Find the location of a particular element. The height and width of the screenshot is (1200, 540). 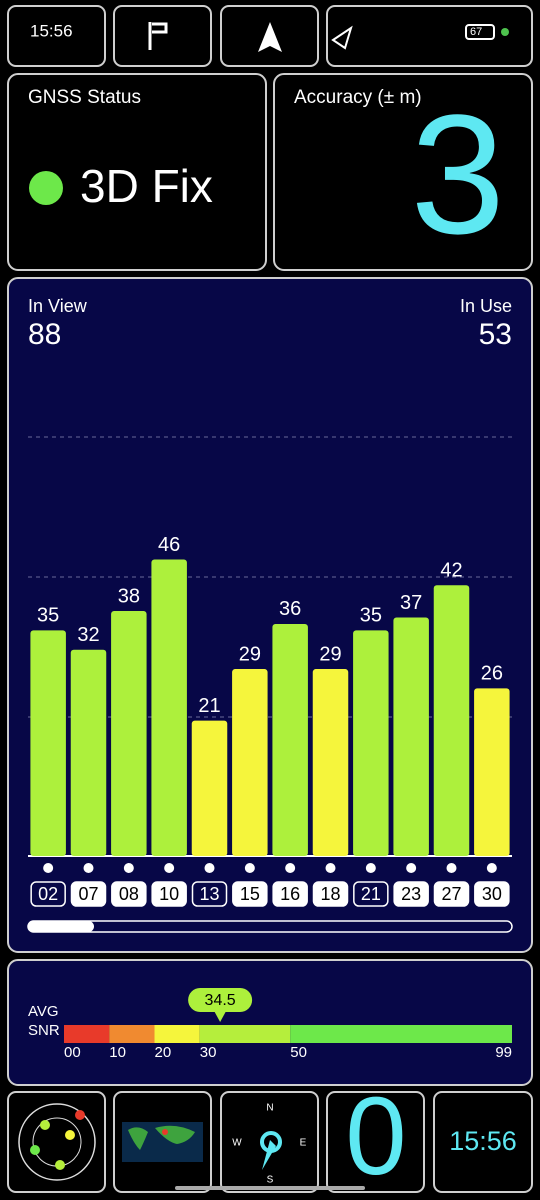

avg-value: 34.5 is located at coordinates (220, 1000).